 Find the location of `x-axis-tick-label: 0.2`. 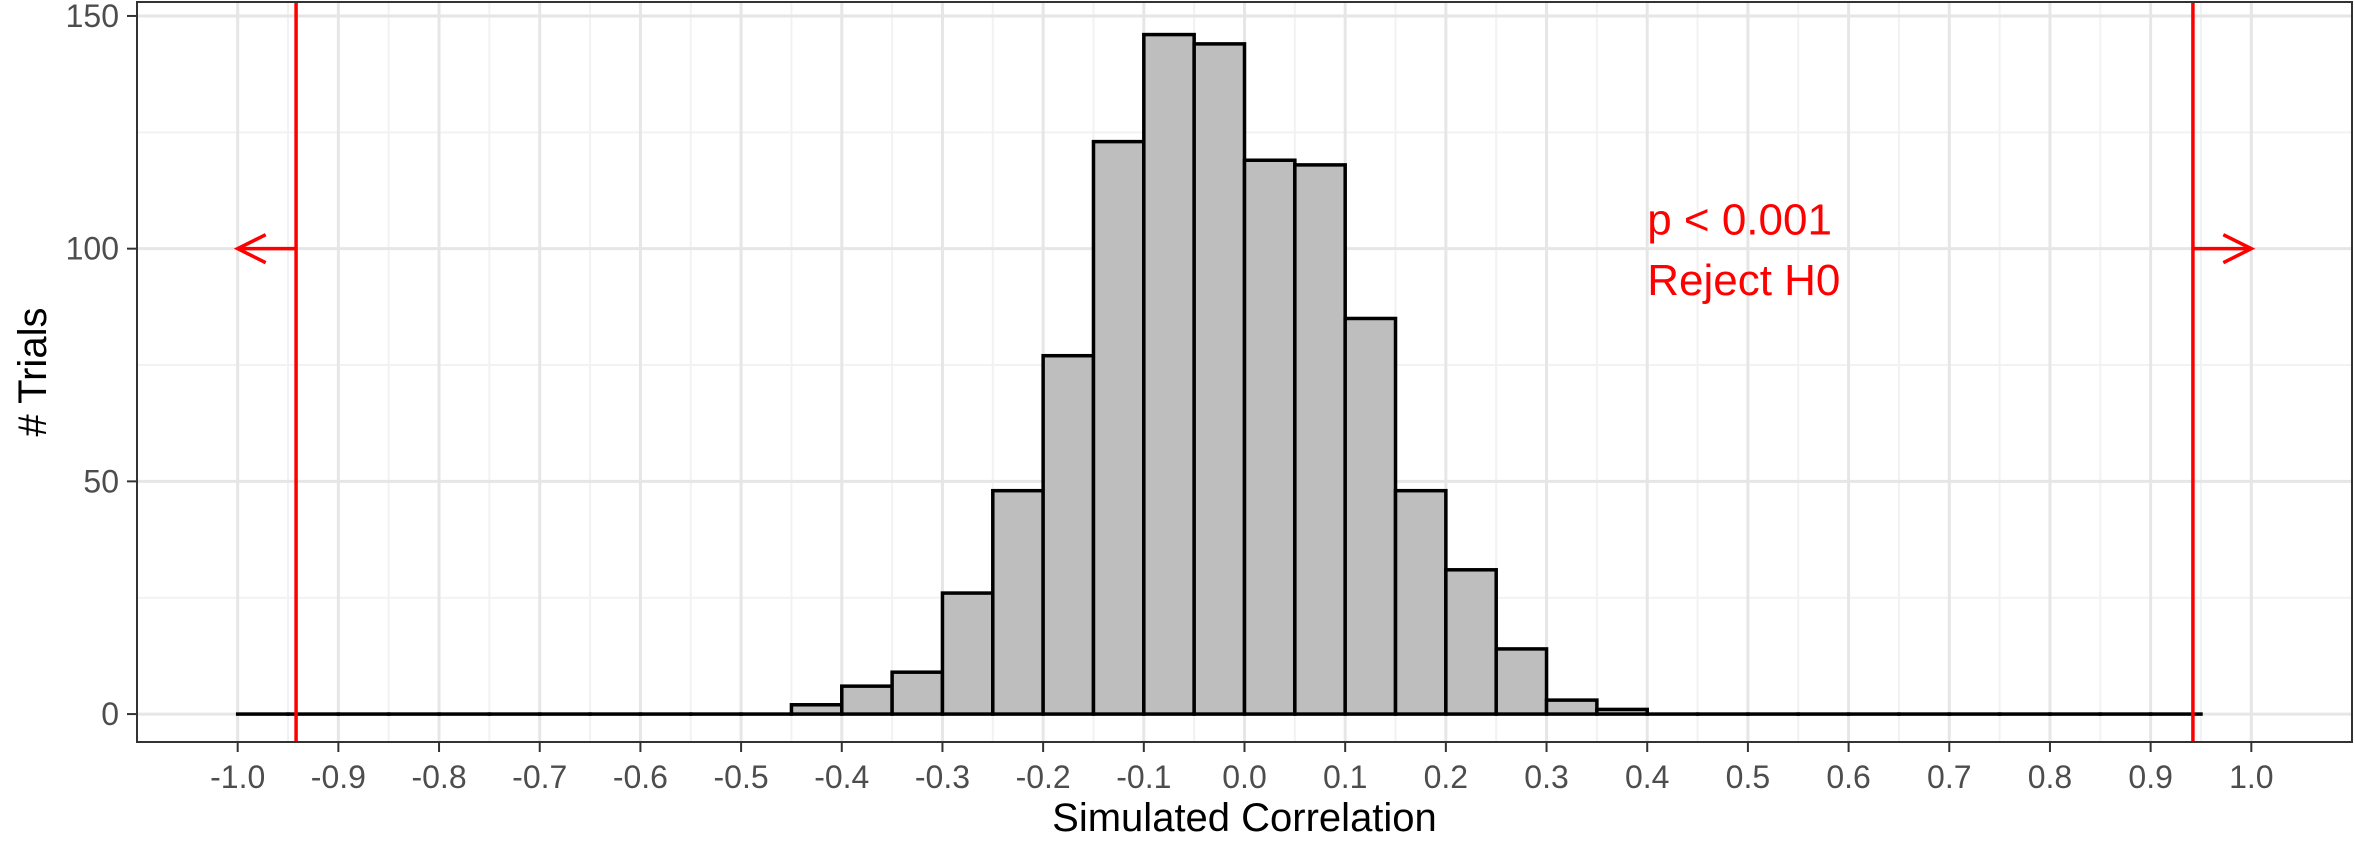

x-axis-tick-label: 0.2 is located at coordinates (1446, 777).